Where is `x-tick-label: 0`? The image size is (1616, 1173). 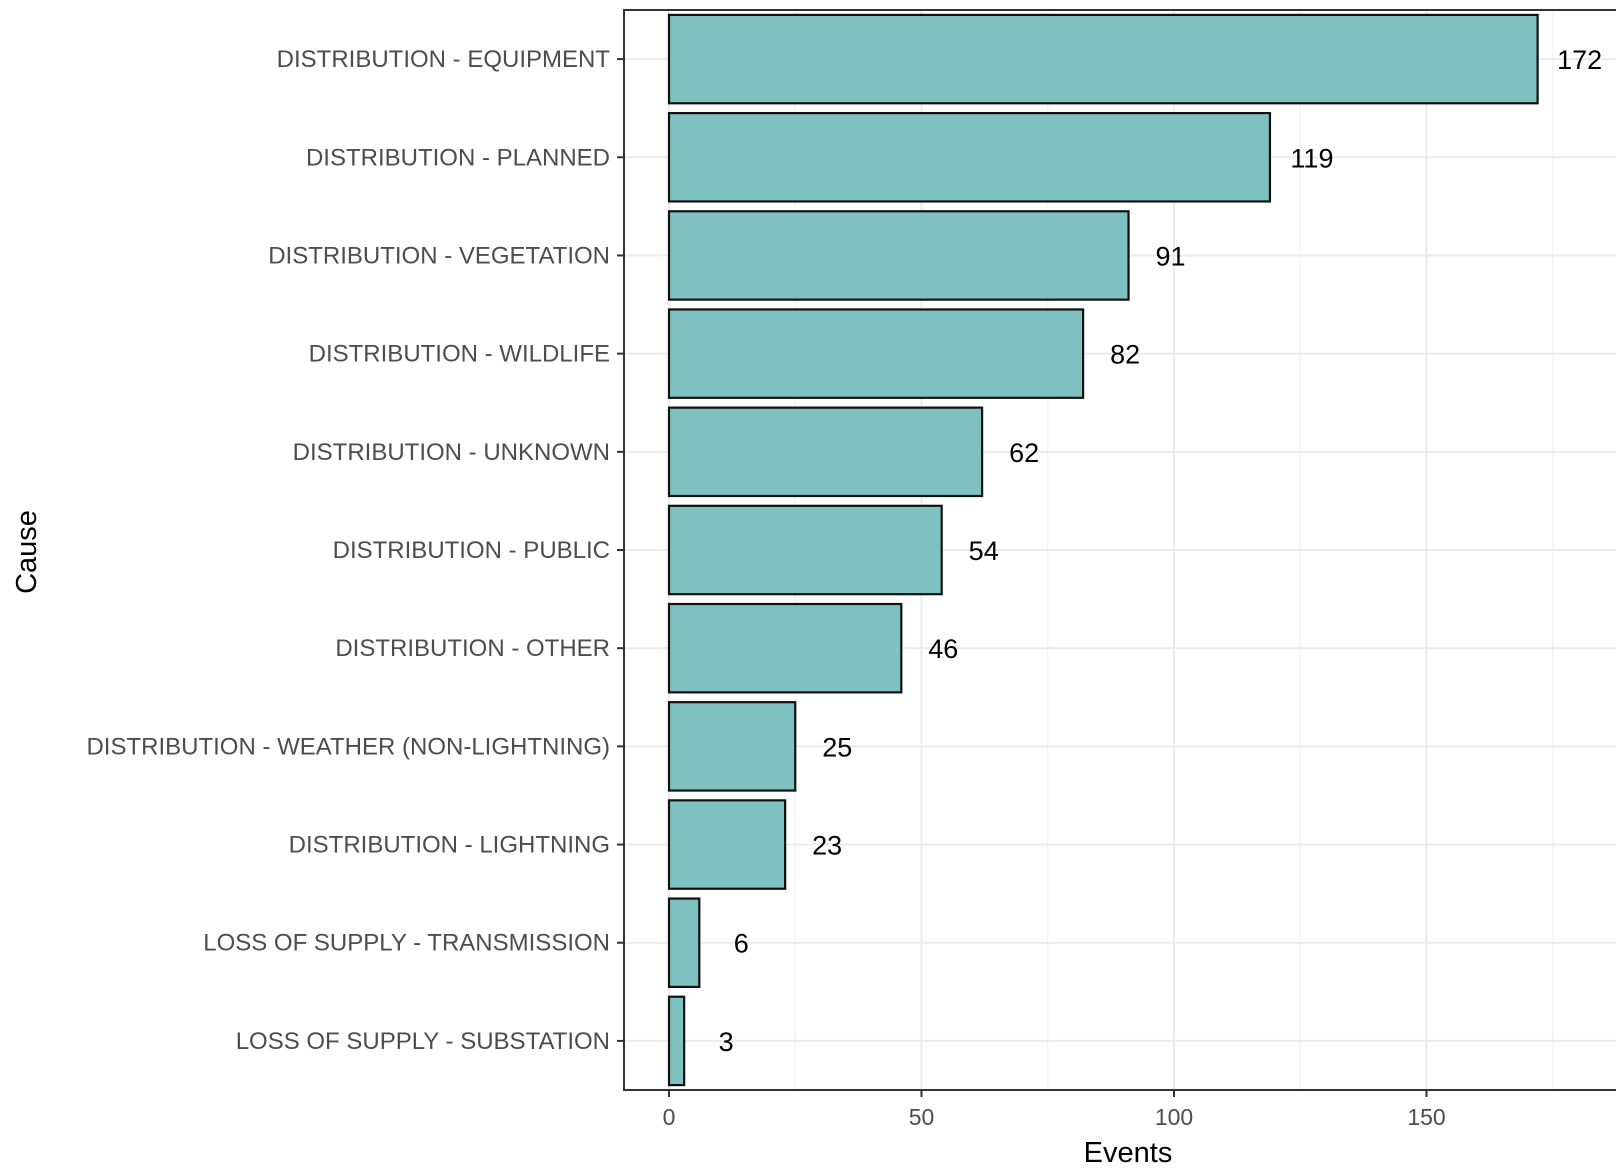
x-tick-label: 0 is located at coordinates (669, 1117).